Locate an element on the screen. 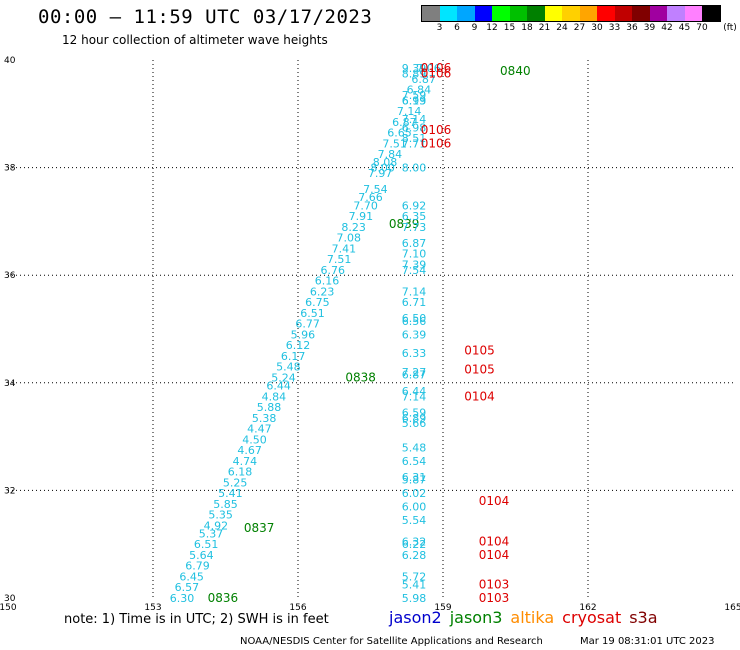 The image size is (740, 650). wave-height-value: 4.92 is located at coordinates (216, 525).